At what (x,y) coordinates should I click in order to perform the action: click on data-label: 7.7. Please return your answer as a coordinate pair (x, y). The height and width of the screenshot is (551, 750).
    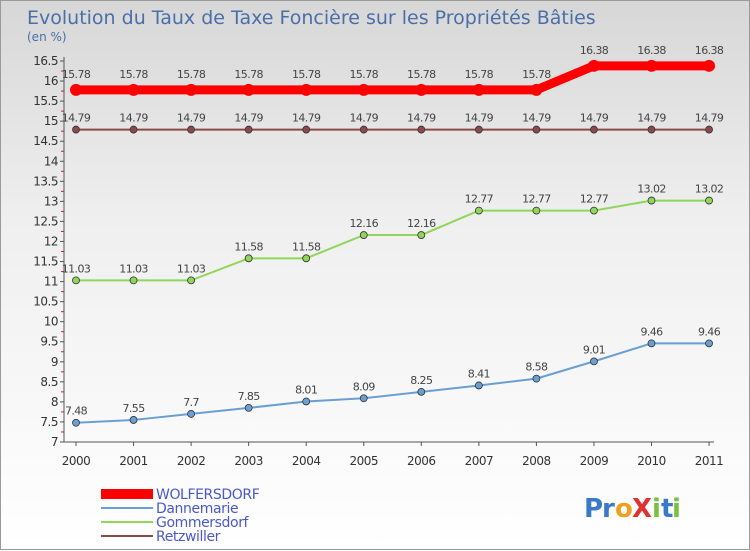
    Looking at the image, I should click on (191, 402).